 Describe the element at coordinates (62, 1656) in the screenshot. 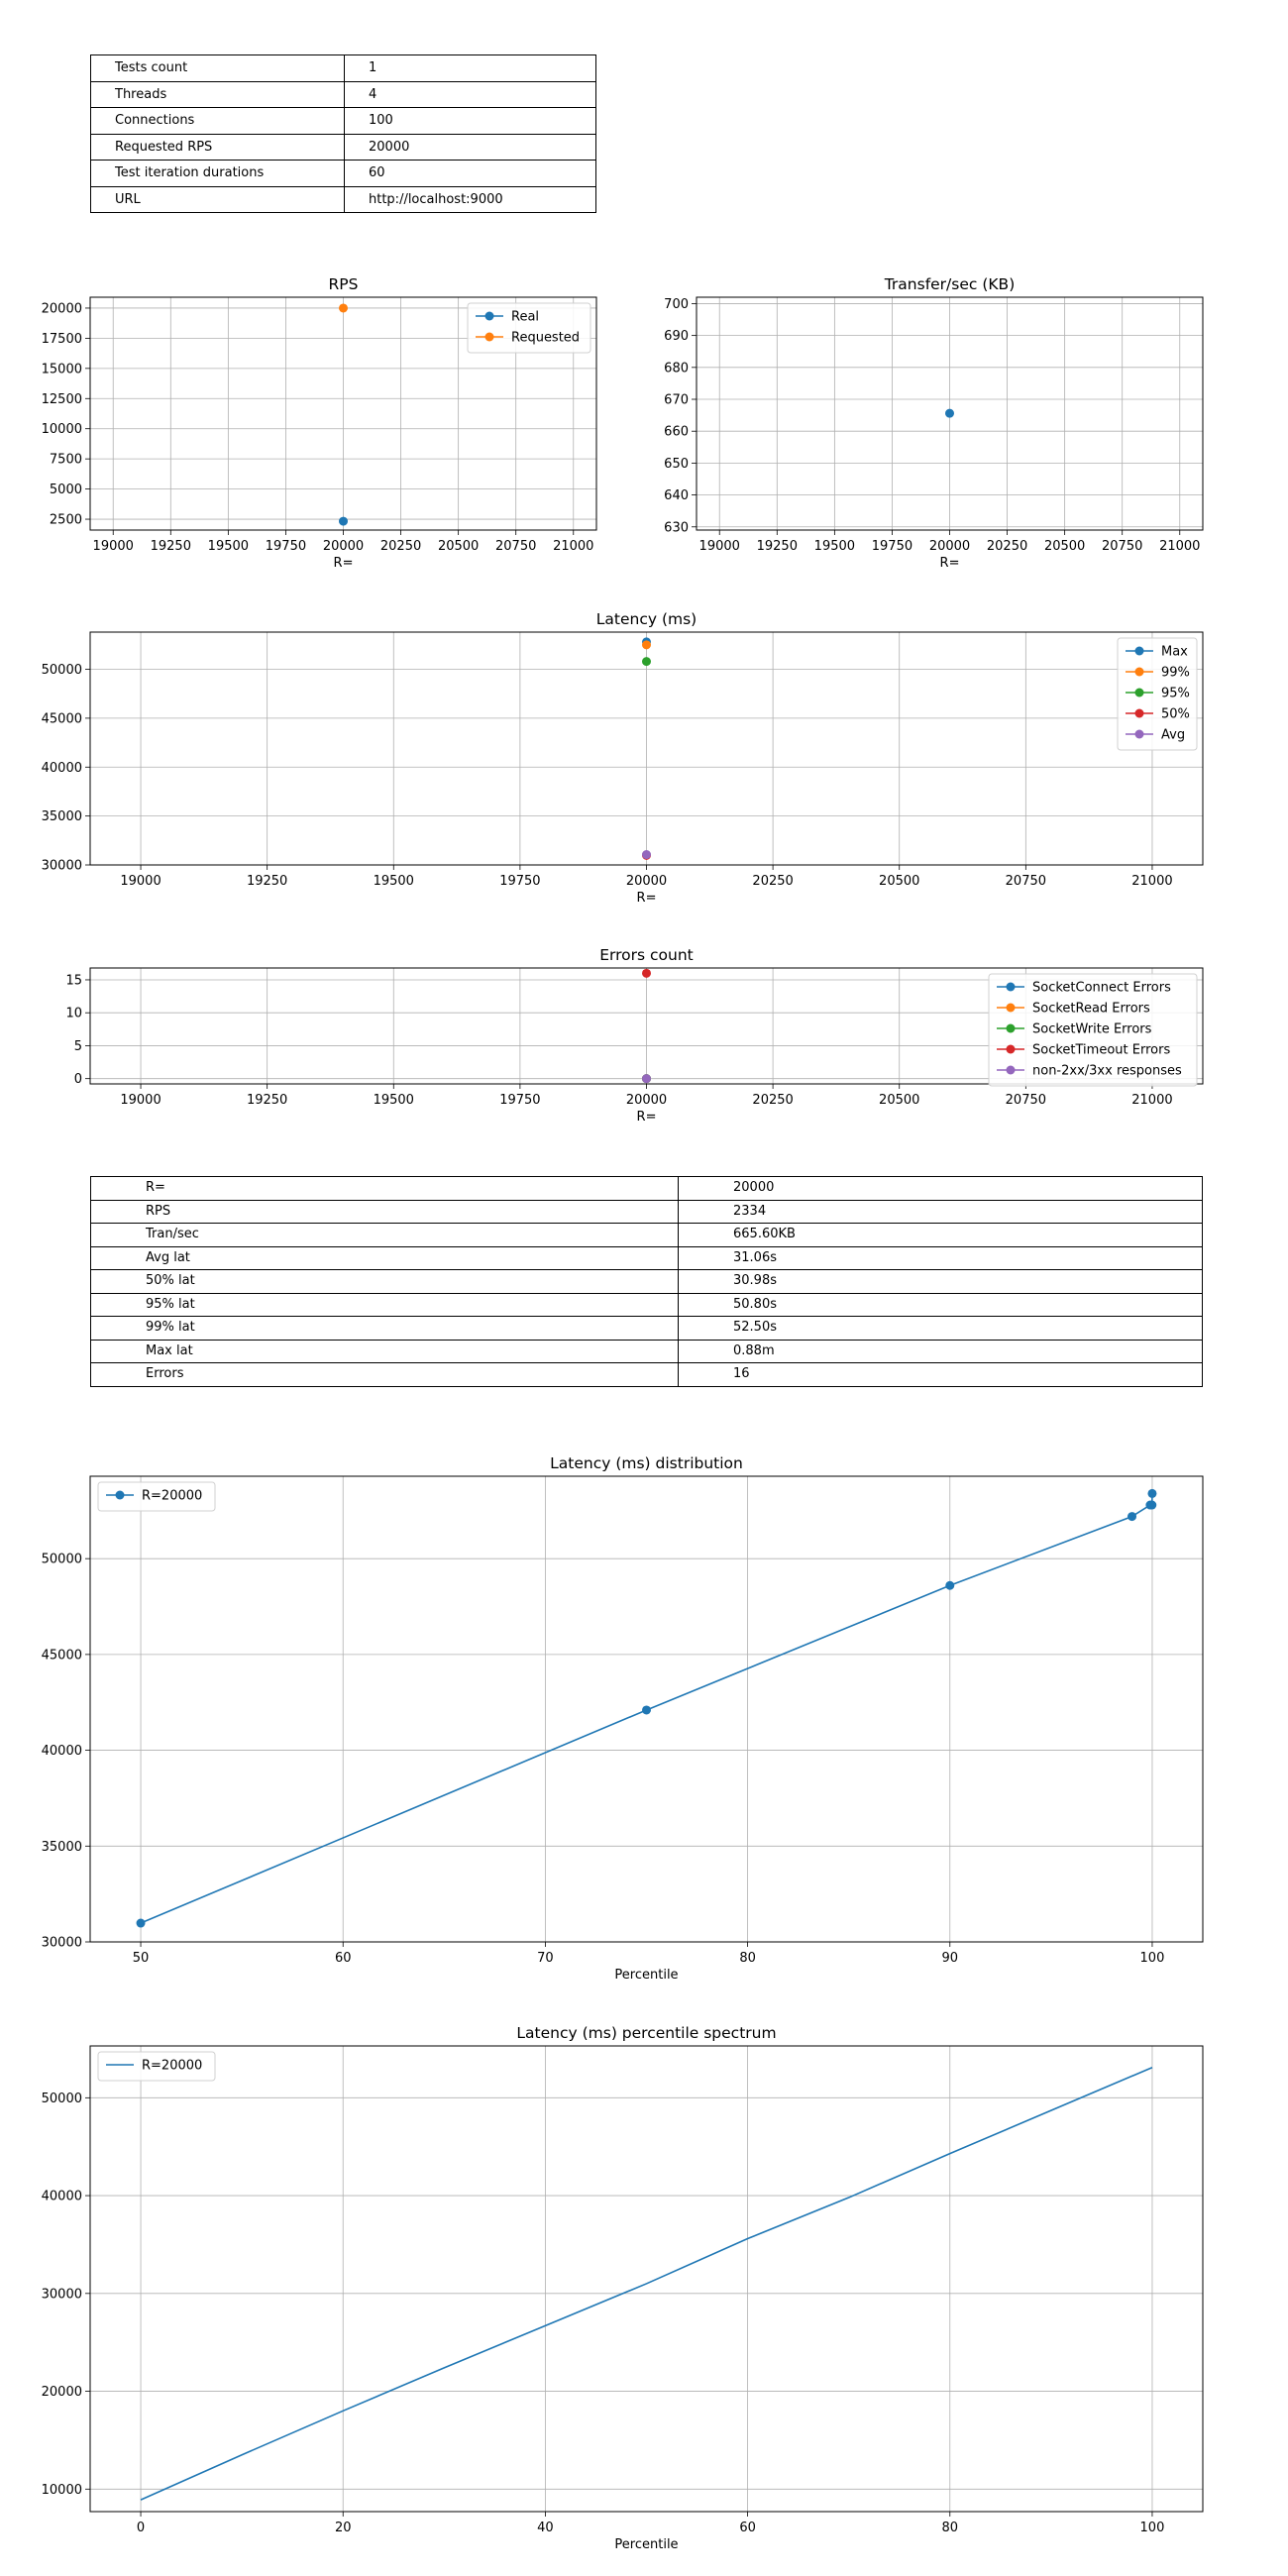

I see `y-tick-label: 45000` at that location.